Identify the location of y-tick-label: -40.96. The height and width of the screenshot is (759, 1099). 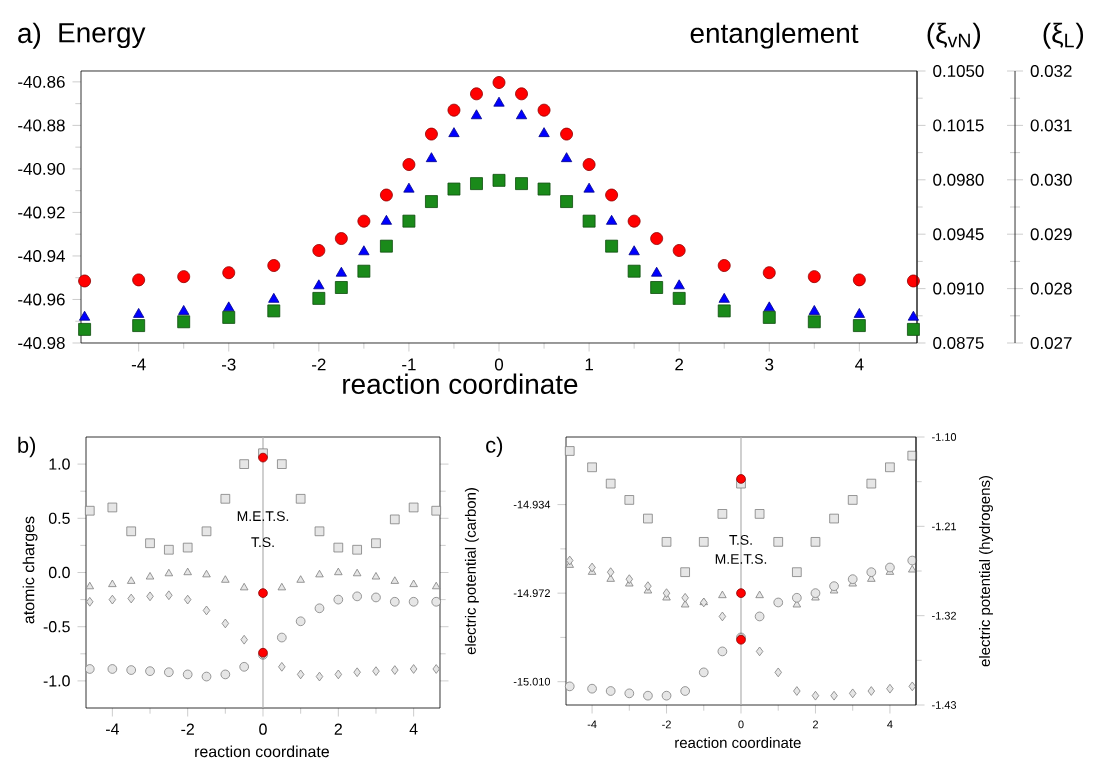
(41, 299).